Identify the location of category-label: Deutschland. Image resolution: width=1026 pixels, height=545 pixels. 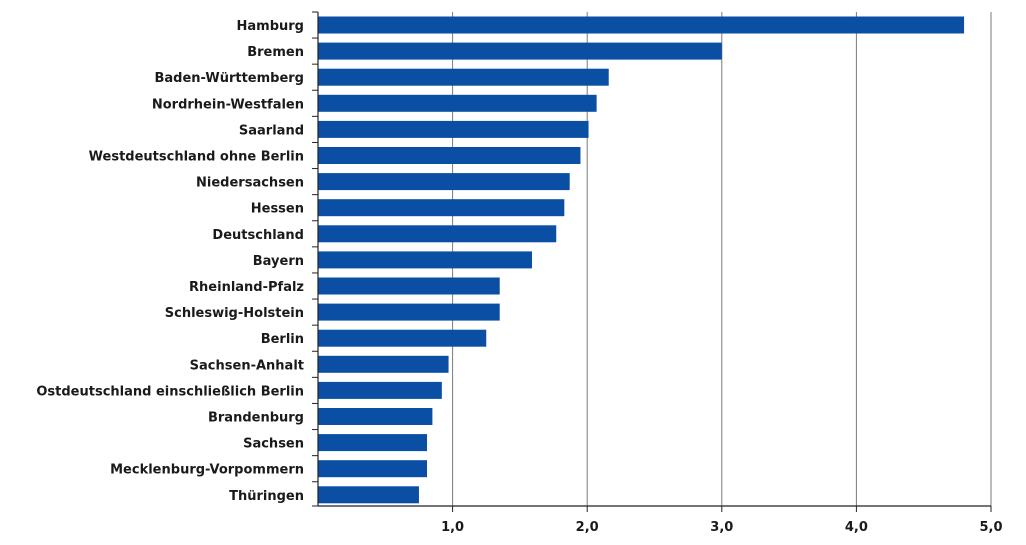
(258, 235).